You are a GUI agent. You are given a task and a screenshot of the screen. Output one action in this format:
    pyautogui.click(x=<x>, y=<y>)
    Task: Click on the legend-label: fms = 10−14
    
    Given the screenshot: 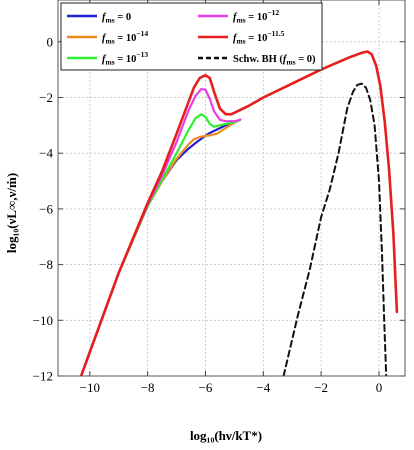 What is the action you would take?
    pyautogui.click(x=125, y=37)
    